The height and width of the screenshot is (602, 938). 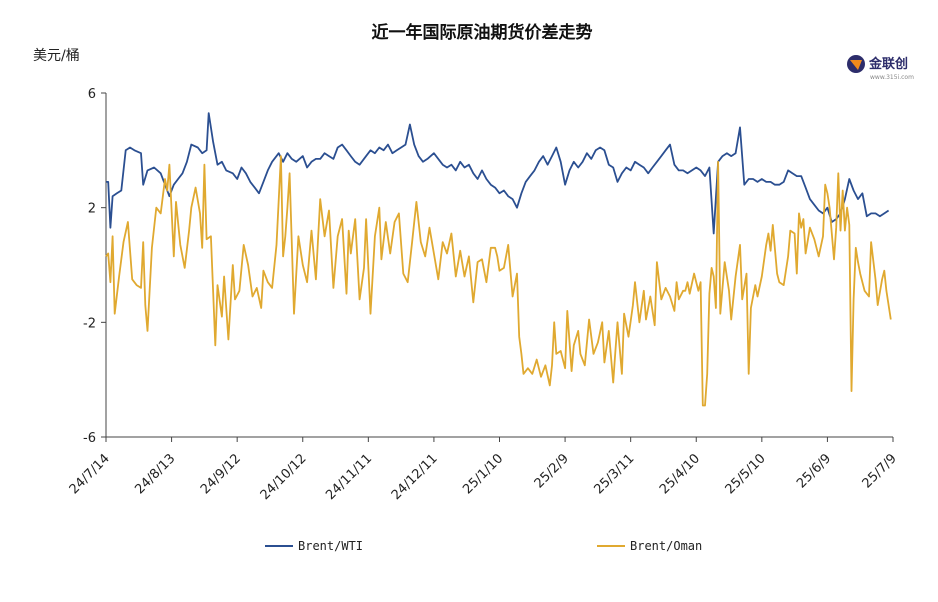 What do you see at coordinates (89, 438) in the screenshot?
I see `y-tick-label: -6` at bounding box center [89, 438].